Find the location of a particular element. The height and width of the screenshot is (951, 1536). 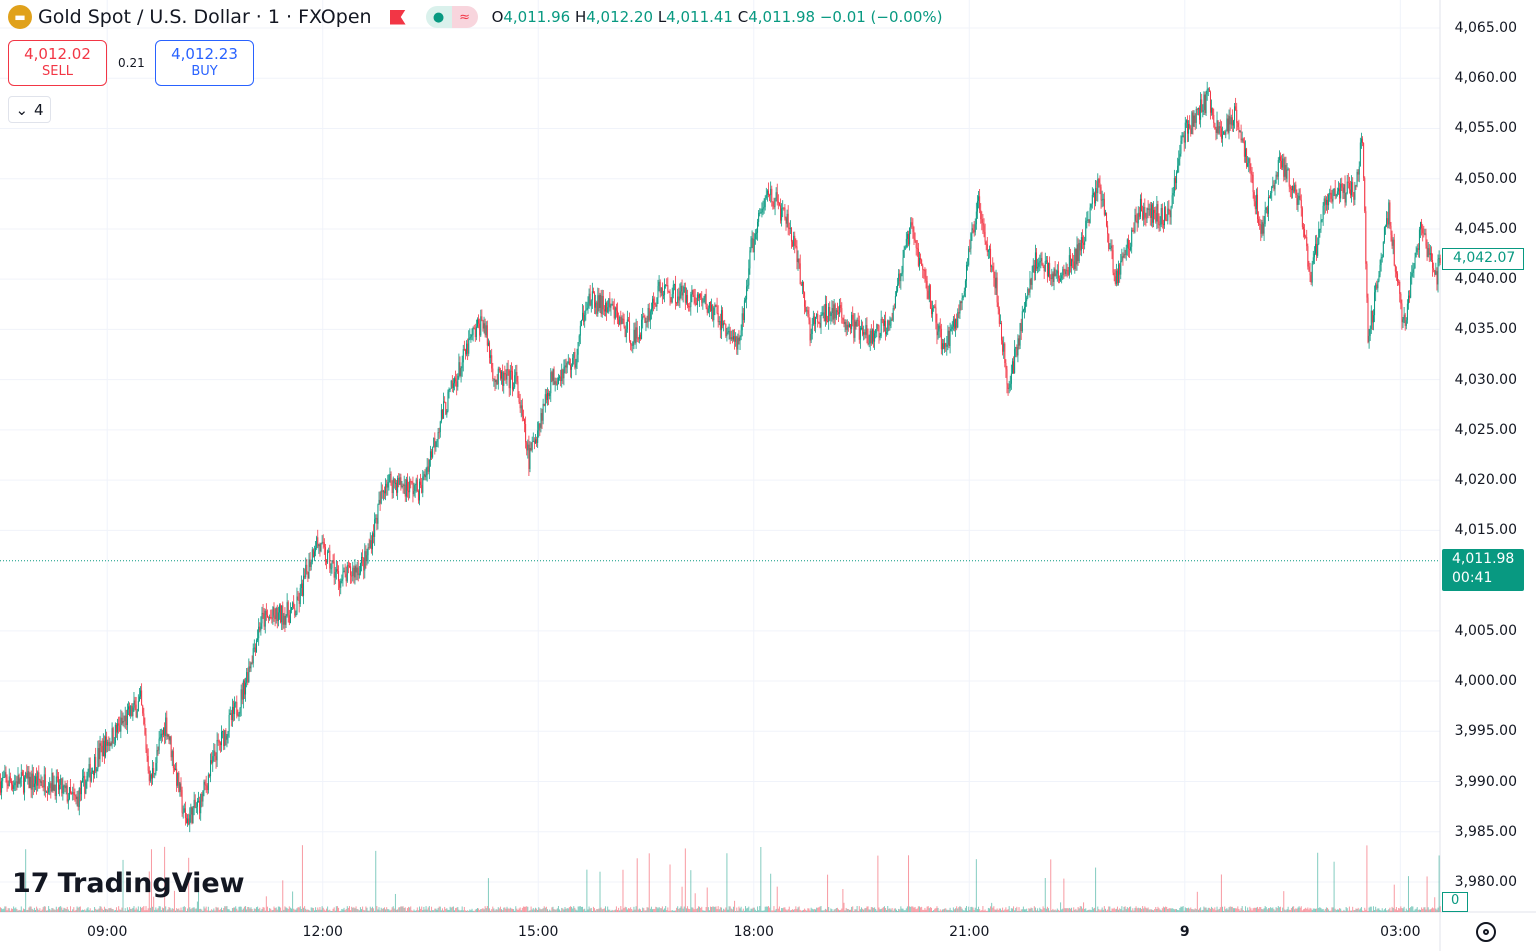

y-tick-label: 4,040.00 is located at coordinates (1485, 279).